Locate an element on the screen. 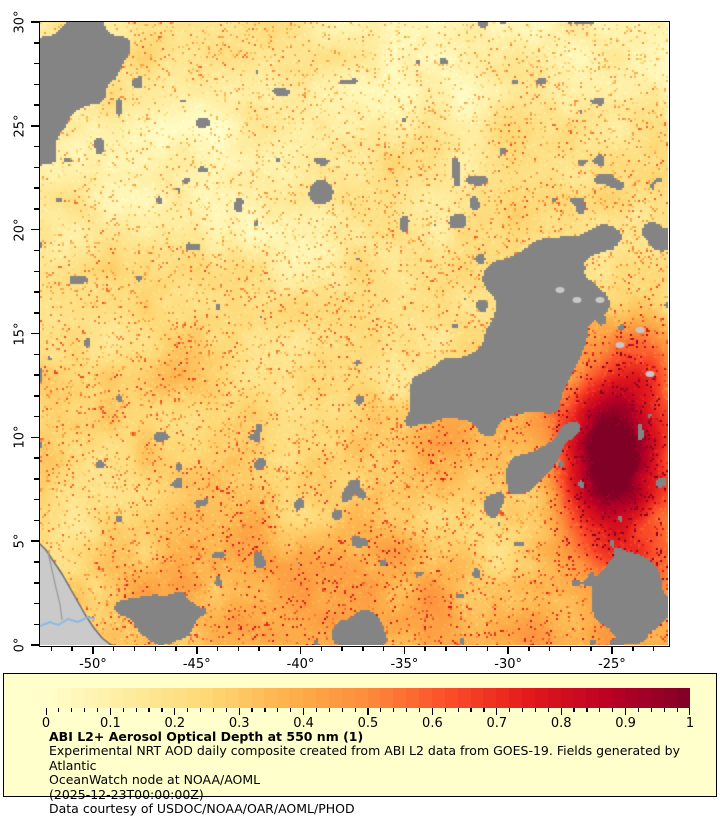  colorbar-tick-label: 0.4 is located at coordinates (303, 723).